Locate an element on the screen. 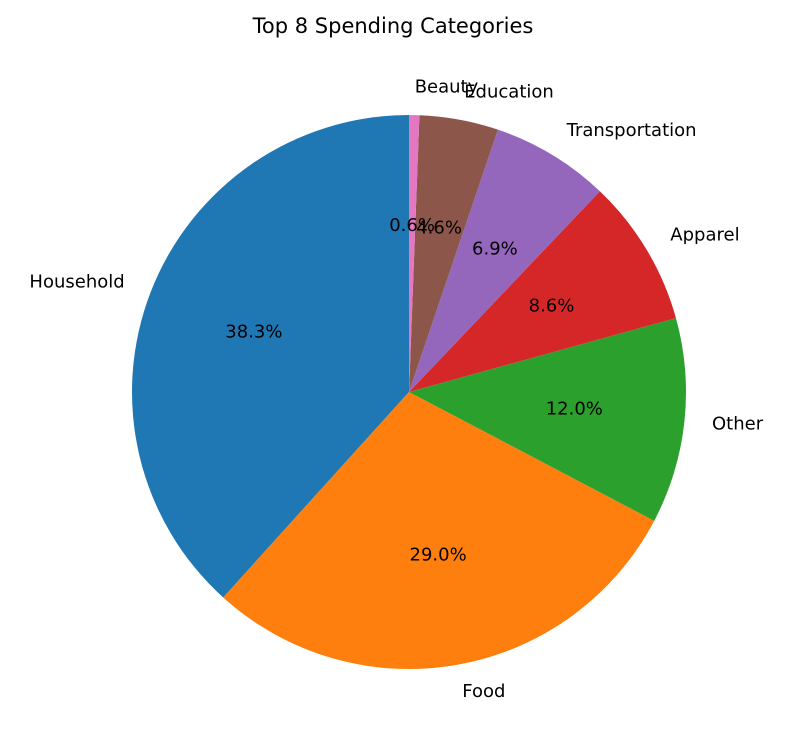 The height and width of the screenshot is (754, 786). slice-label-household: Household is located at coordinates (76, 282).